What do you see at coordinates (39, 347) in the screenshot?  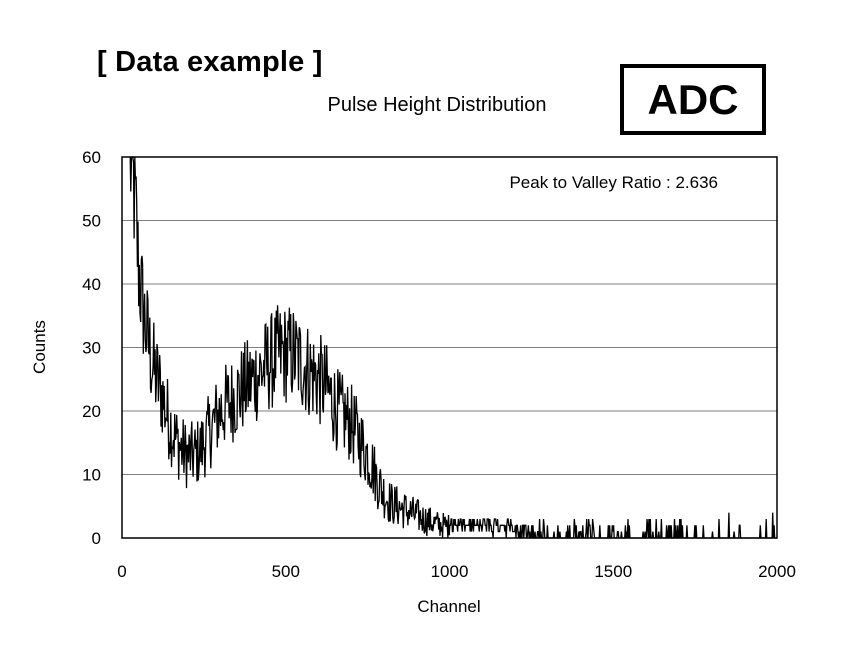 I see `y-axis-label: Counts` at bounding box center [39, 347].